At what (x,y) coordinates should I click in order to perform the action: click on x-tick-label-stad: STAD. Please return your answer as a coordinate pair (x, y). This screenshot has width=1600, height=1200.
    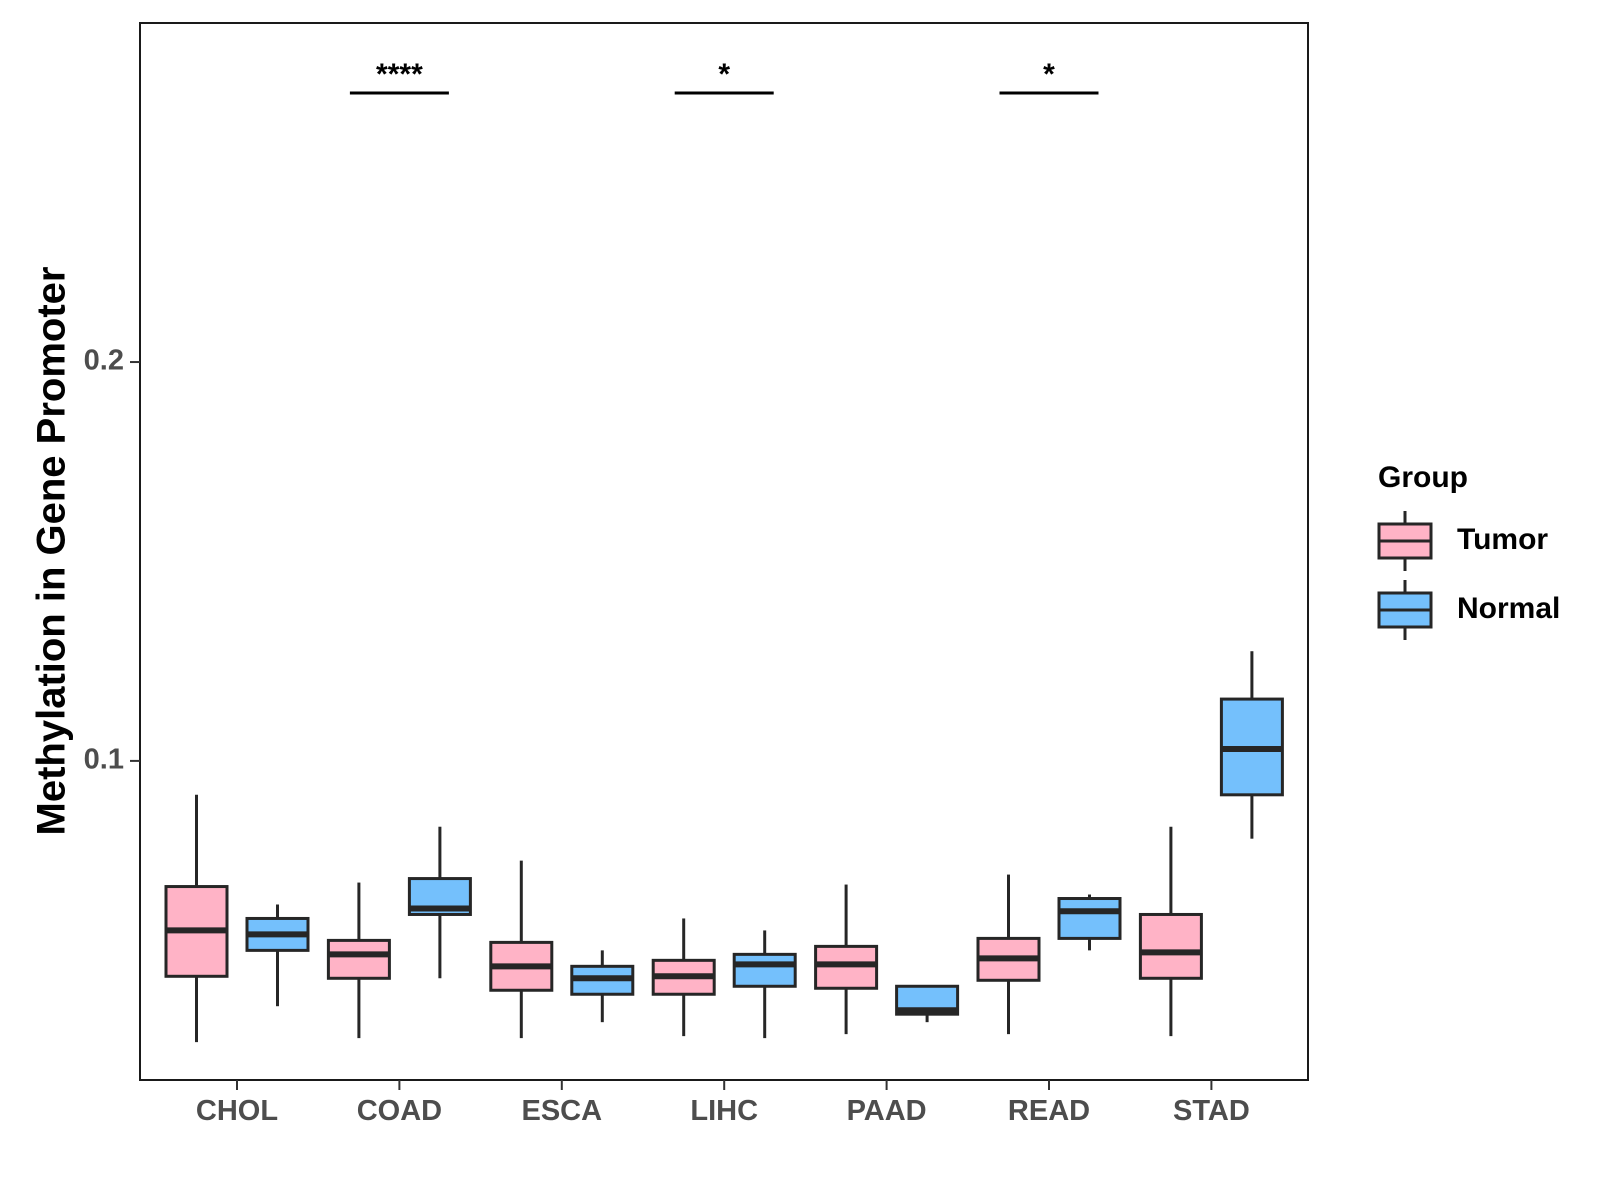
    Looking at the image, I should click on (1211, 1111).